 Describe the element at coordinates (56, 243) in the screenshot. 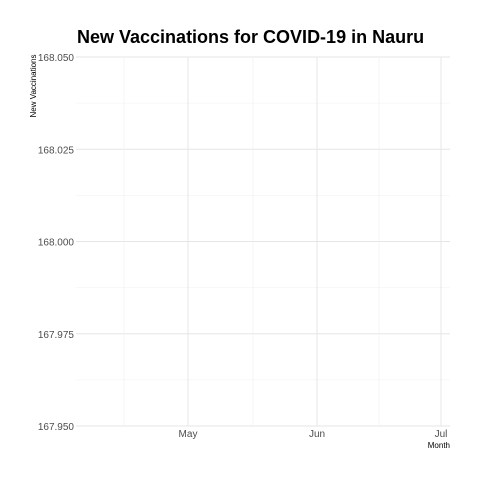

I see `y-tick-label: 168.000` at that location.